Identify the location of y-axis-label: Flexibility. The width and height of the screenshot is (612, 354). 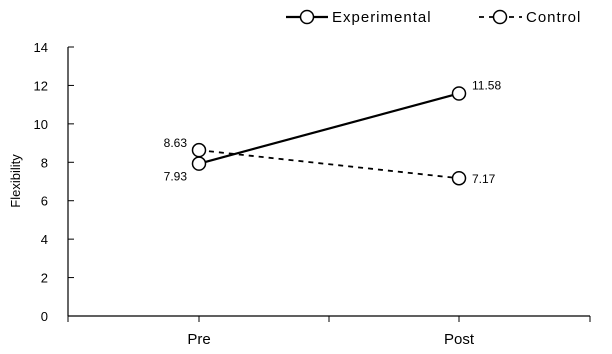
(15, 181).